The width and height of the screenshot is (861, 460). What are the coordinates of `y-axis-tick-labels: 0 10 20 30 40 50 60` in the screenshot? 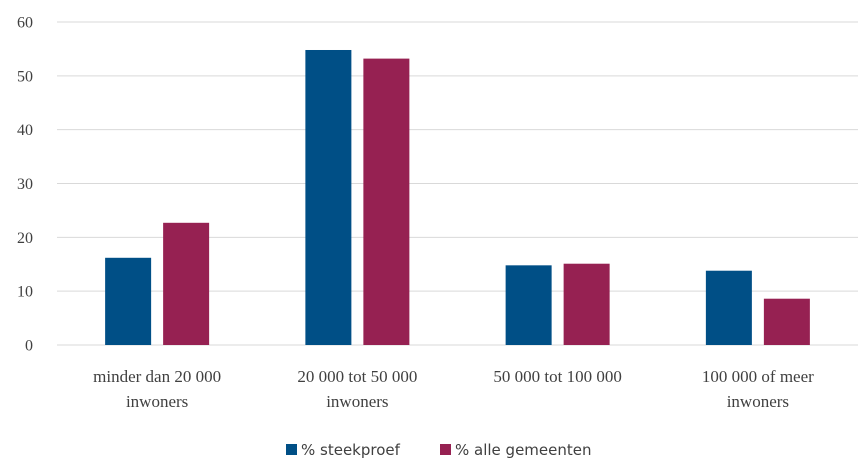 It's located at (25, 185).